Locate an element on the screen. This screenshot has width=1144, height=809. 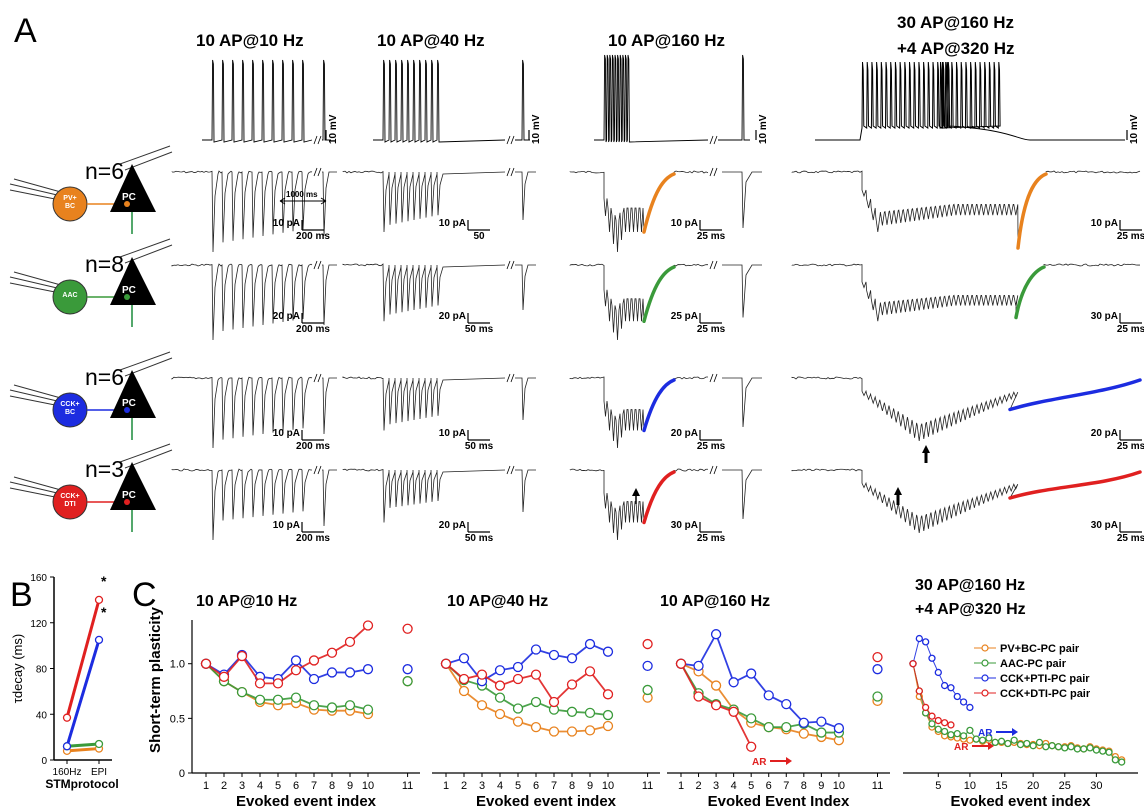
panel-b-y-tick-label: 0 is located at coordinates (44, 761).